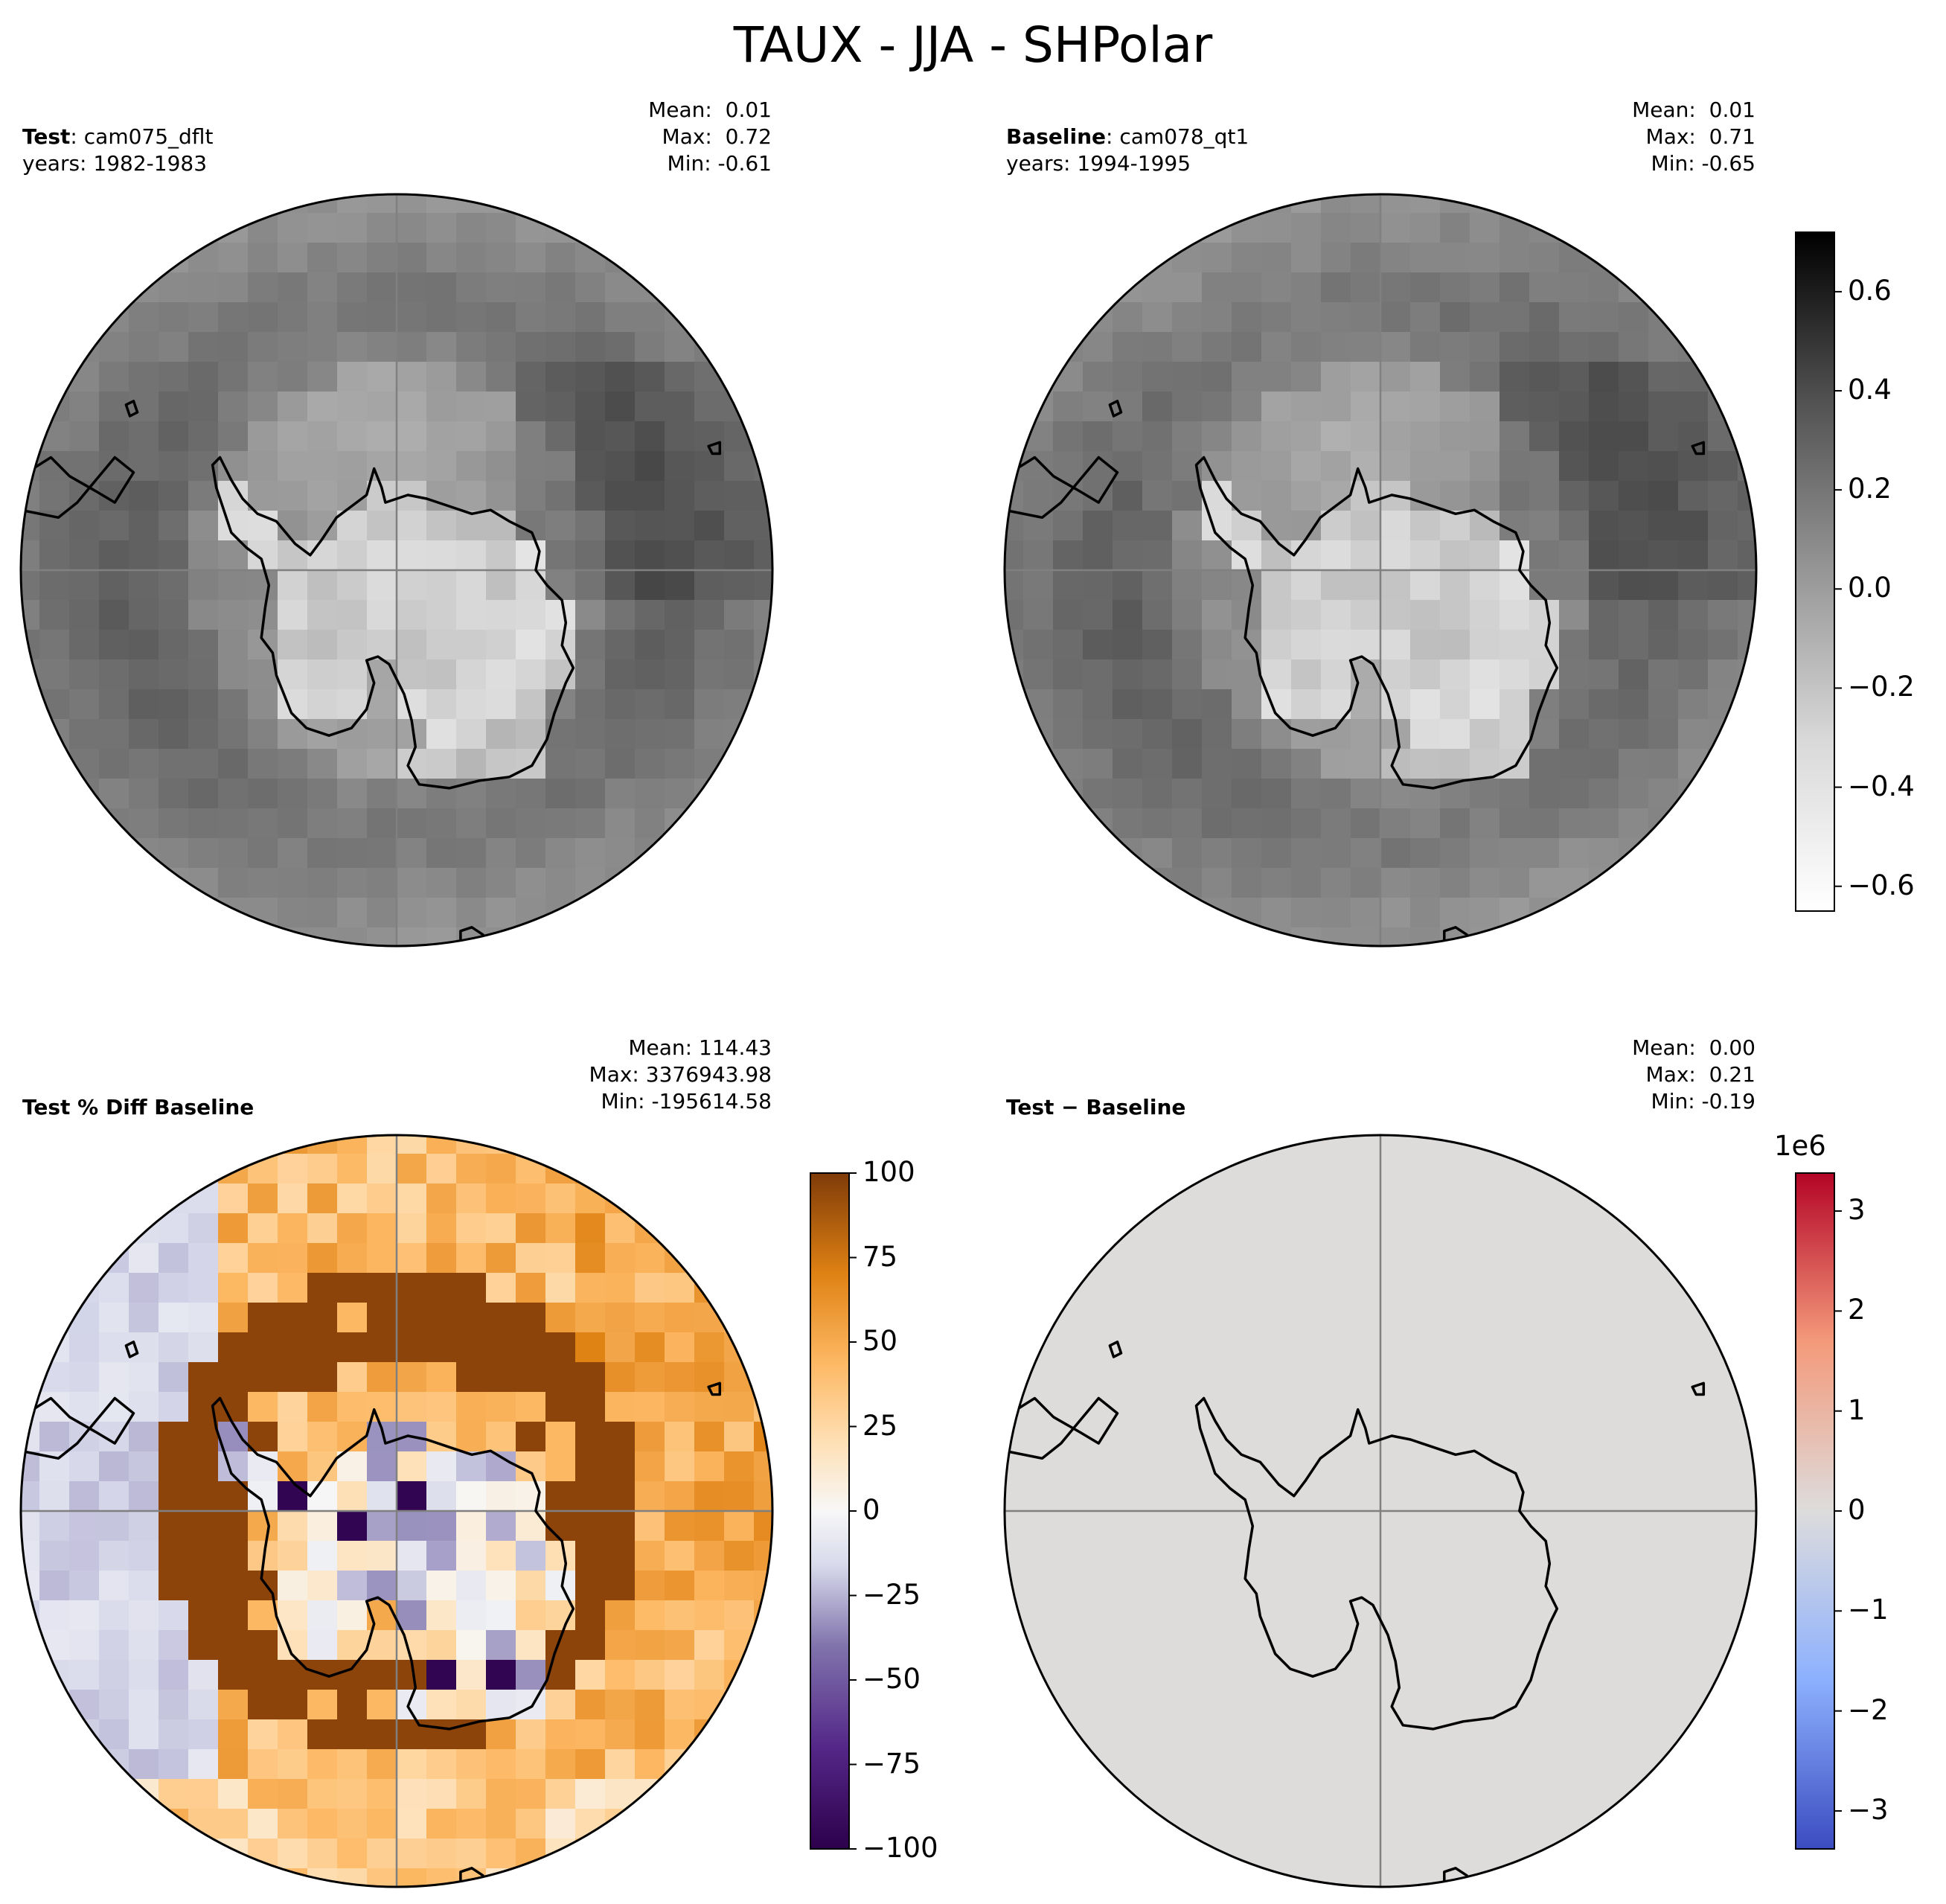 The image size is (1946, 1904). Describe the element at coordinates (1857, 1510) in the screenshot. I see `colorbar-tick-label: 0` at that location.